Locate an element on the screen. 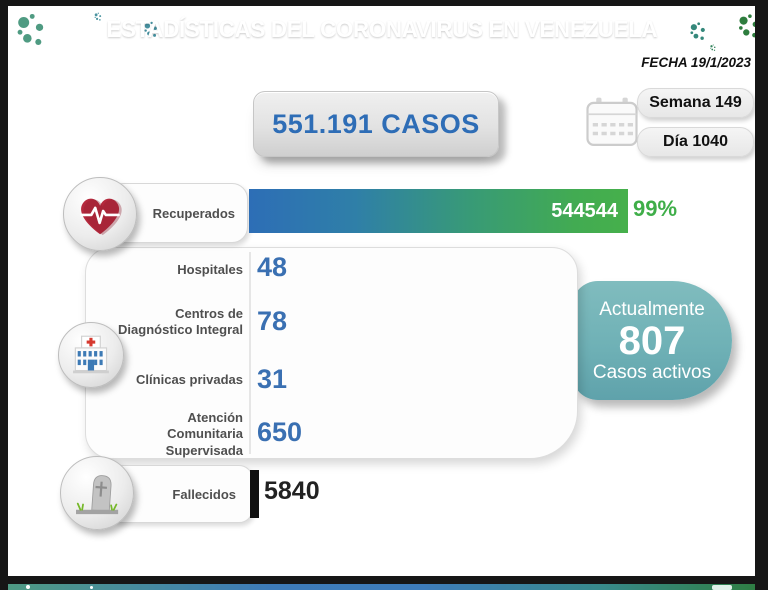 This screenshot has height=590, width=768. location-row-value: 650 is located at coordinates (280, 432).